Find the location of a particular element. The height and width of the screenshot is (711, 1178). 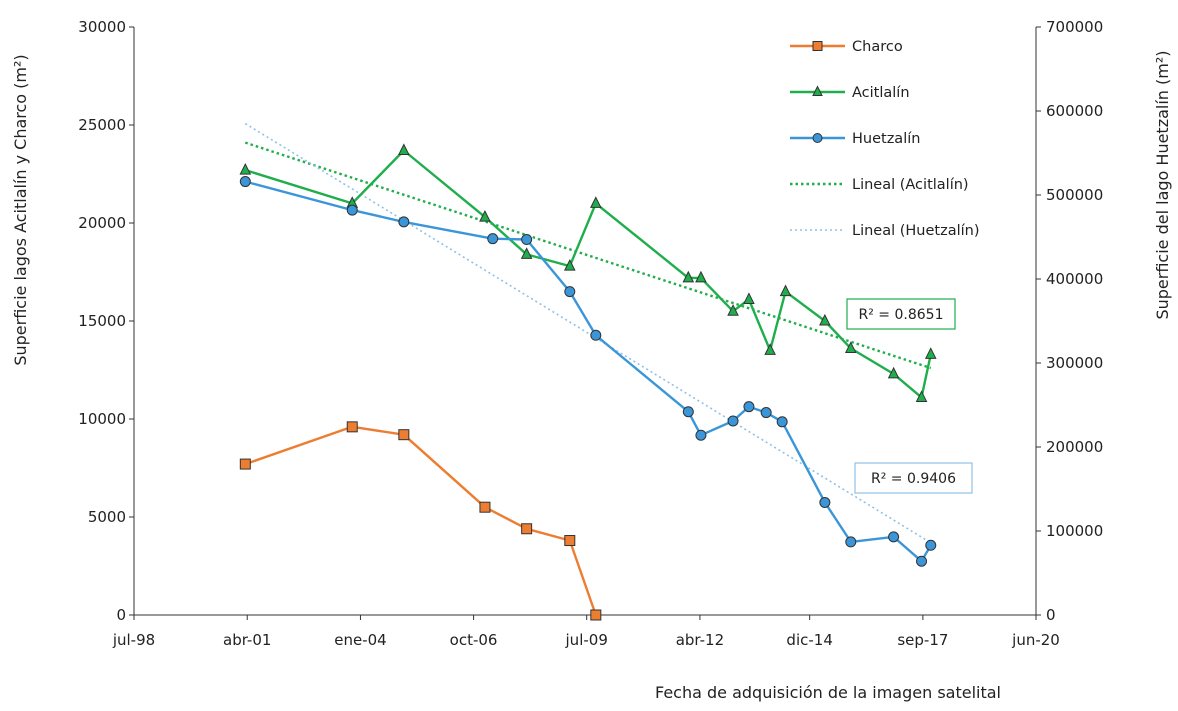

r-squared-text: R² = 0.8651 is located at coordinates (901, 315).